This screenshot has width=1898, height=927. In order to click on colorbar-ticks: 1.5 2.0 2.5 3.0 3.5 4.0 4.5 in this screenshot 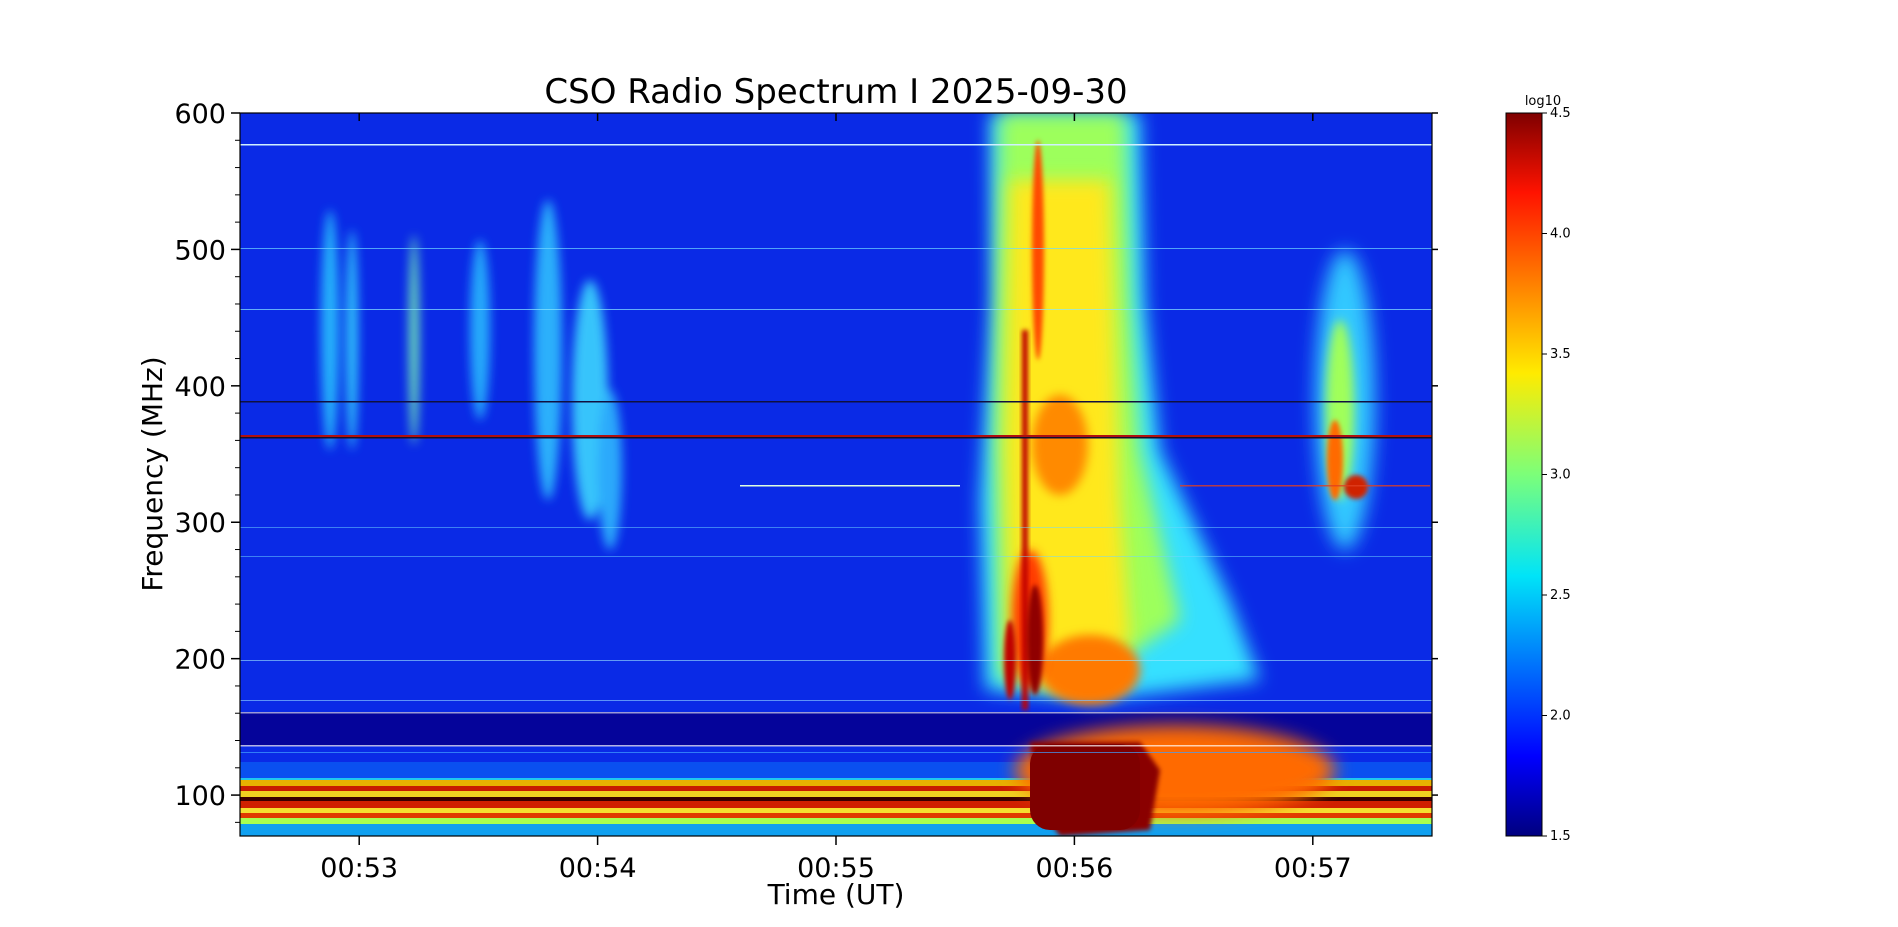, I will do `click(1556, 475)`.